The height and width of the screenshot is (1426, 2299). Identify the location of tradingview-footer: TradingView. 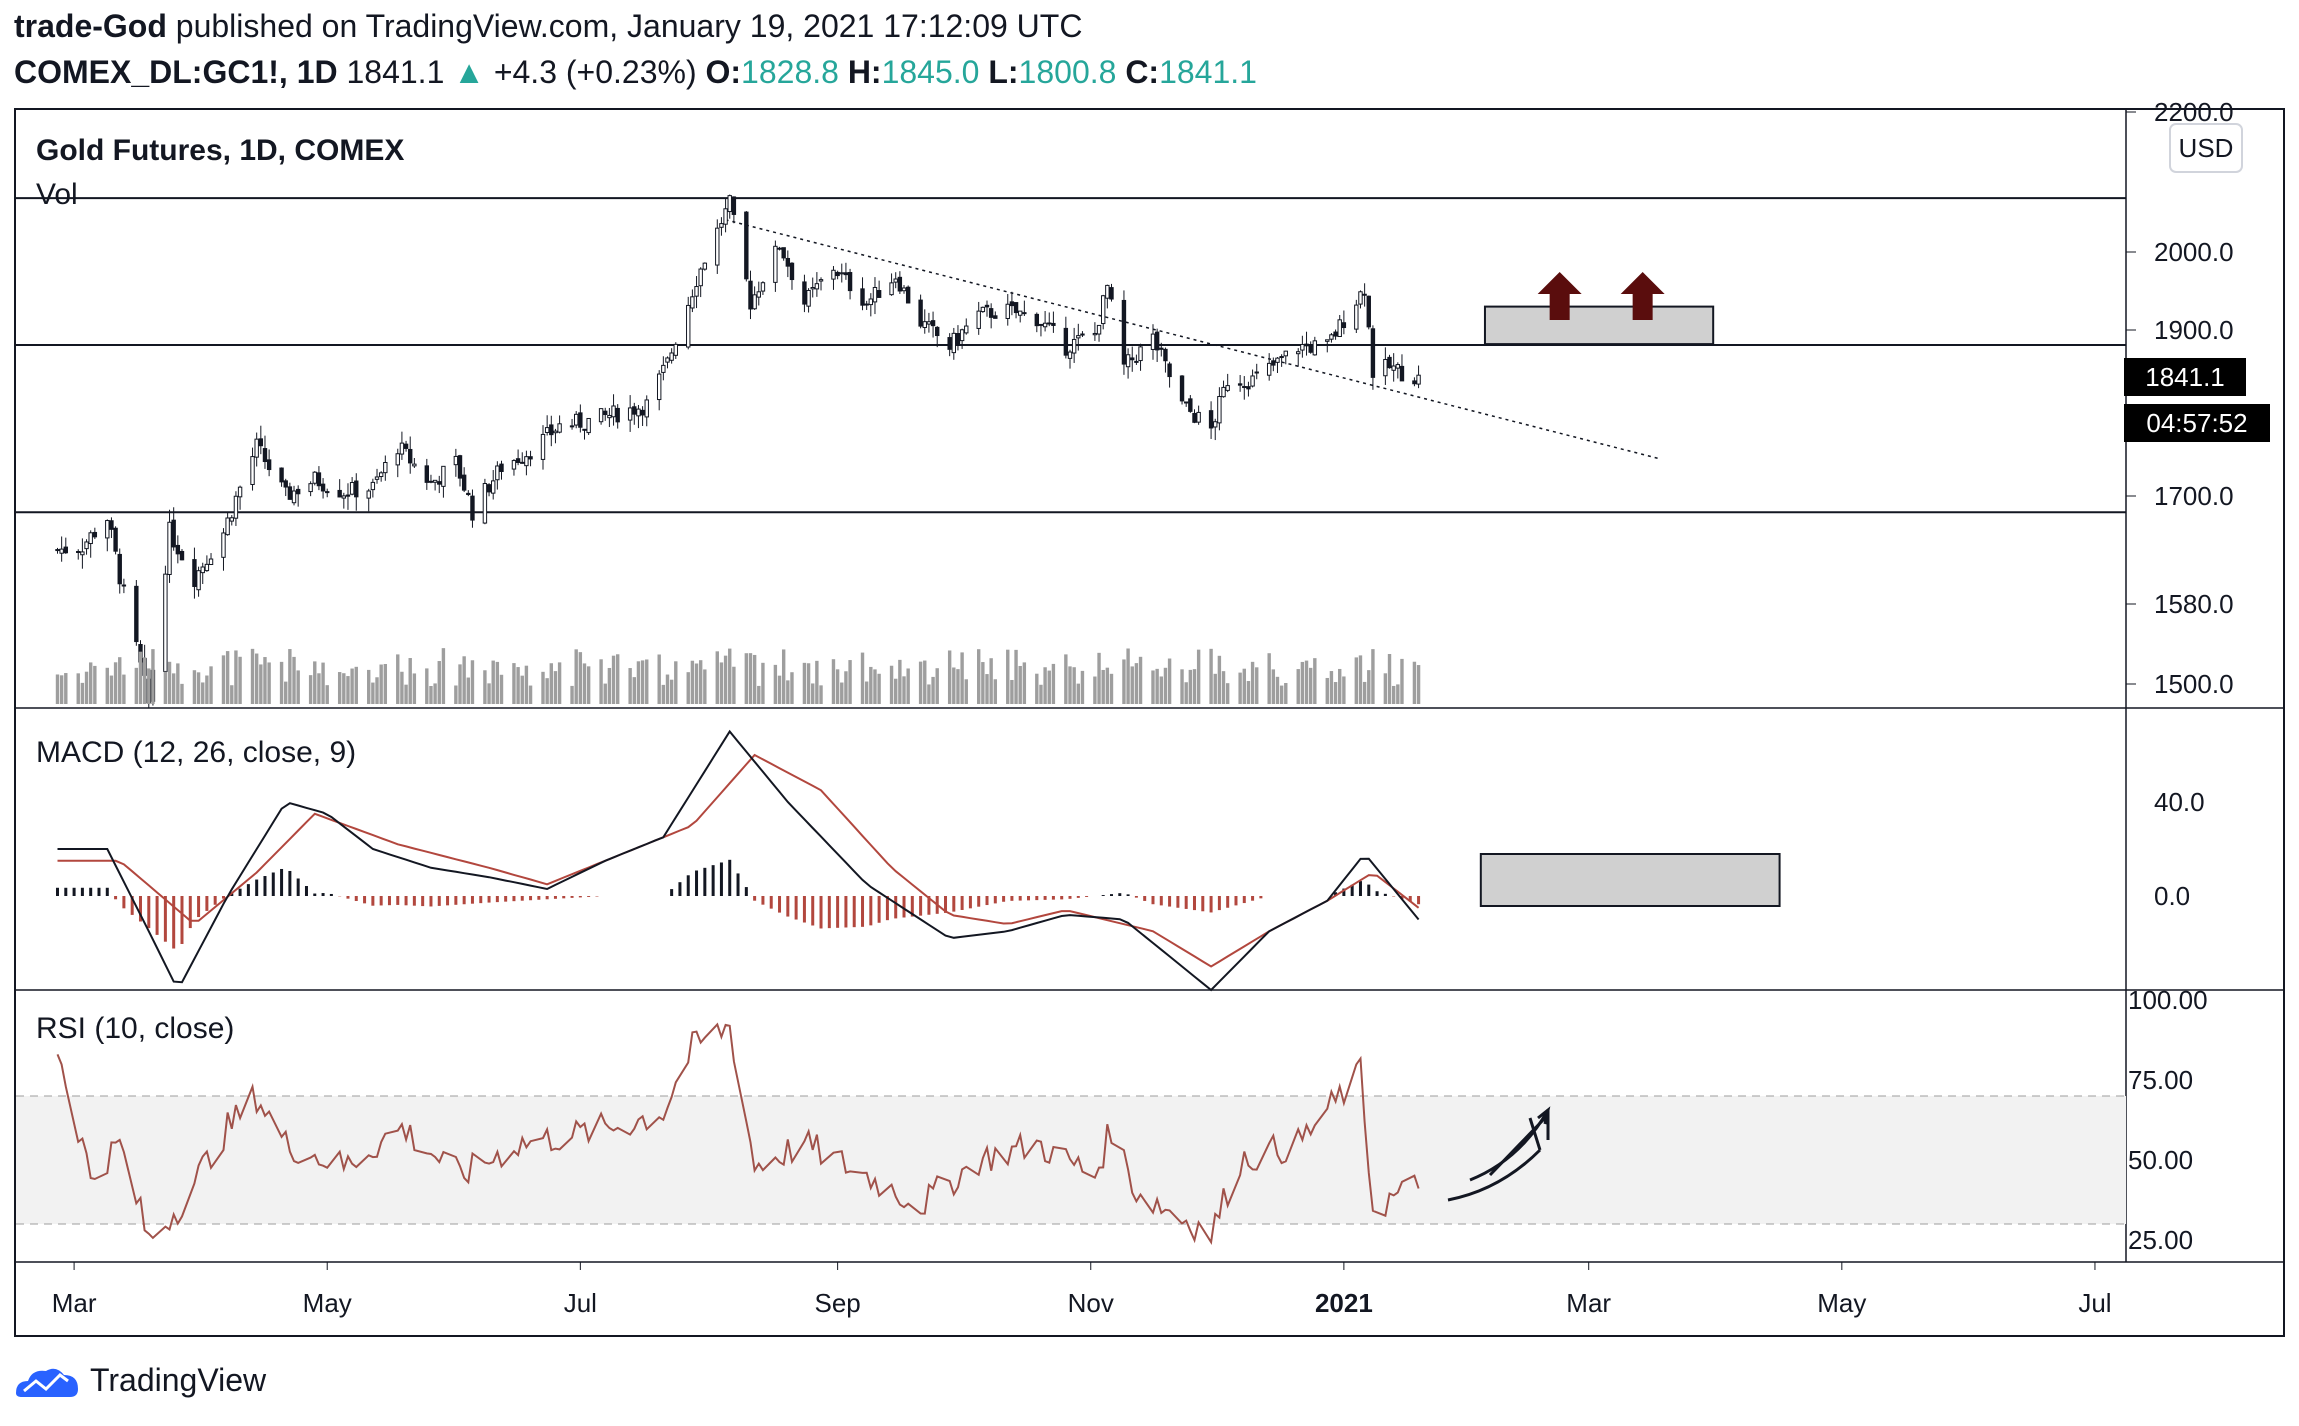
(140, 1380).